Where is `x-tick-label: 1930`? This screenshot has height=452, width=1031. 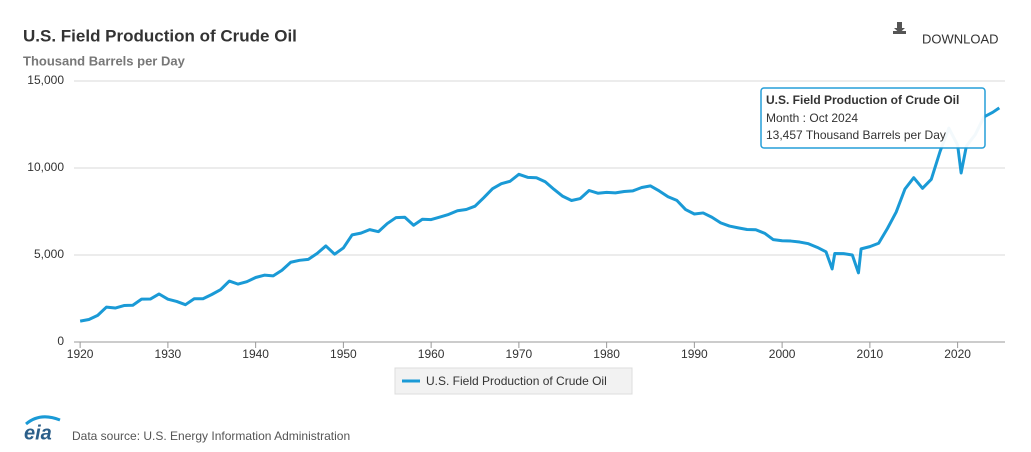
x-tick-label: 1930 is located at coordinates (168, 354).